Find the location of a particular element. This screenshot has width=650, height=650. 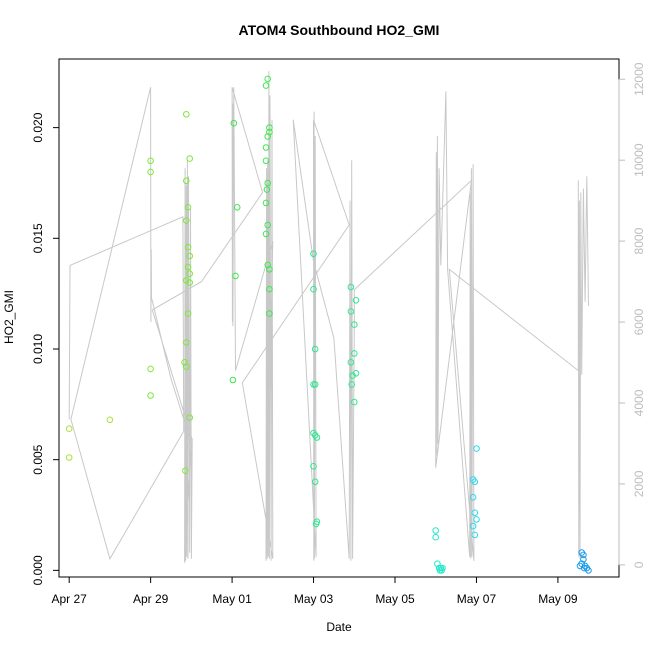

x-tick-label: May 07 is located at coordinates (477, 599).